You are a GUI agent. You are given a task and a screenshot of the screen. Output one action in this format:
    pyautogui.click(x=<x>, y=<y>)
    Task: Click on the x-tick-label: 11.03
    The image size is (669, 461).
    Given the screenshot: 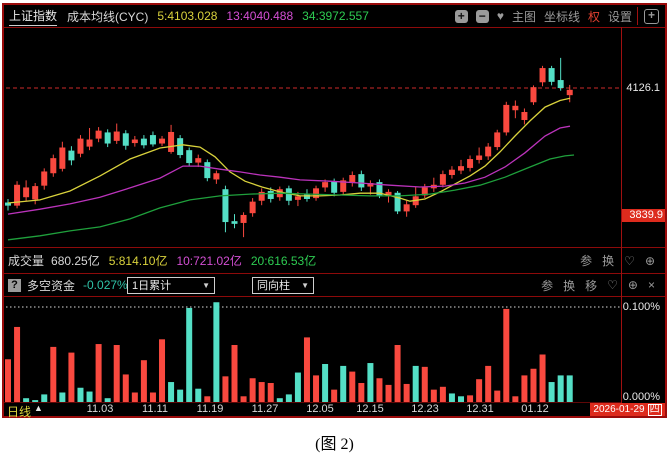 What is the action you would take?
    pyautogui.click(x=100, y=409)
    